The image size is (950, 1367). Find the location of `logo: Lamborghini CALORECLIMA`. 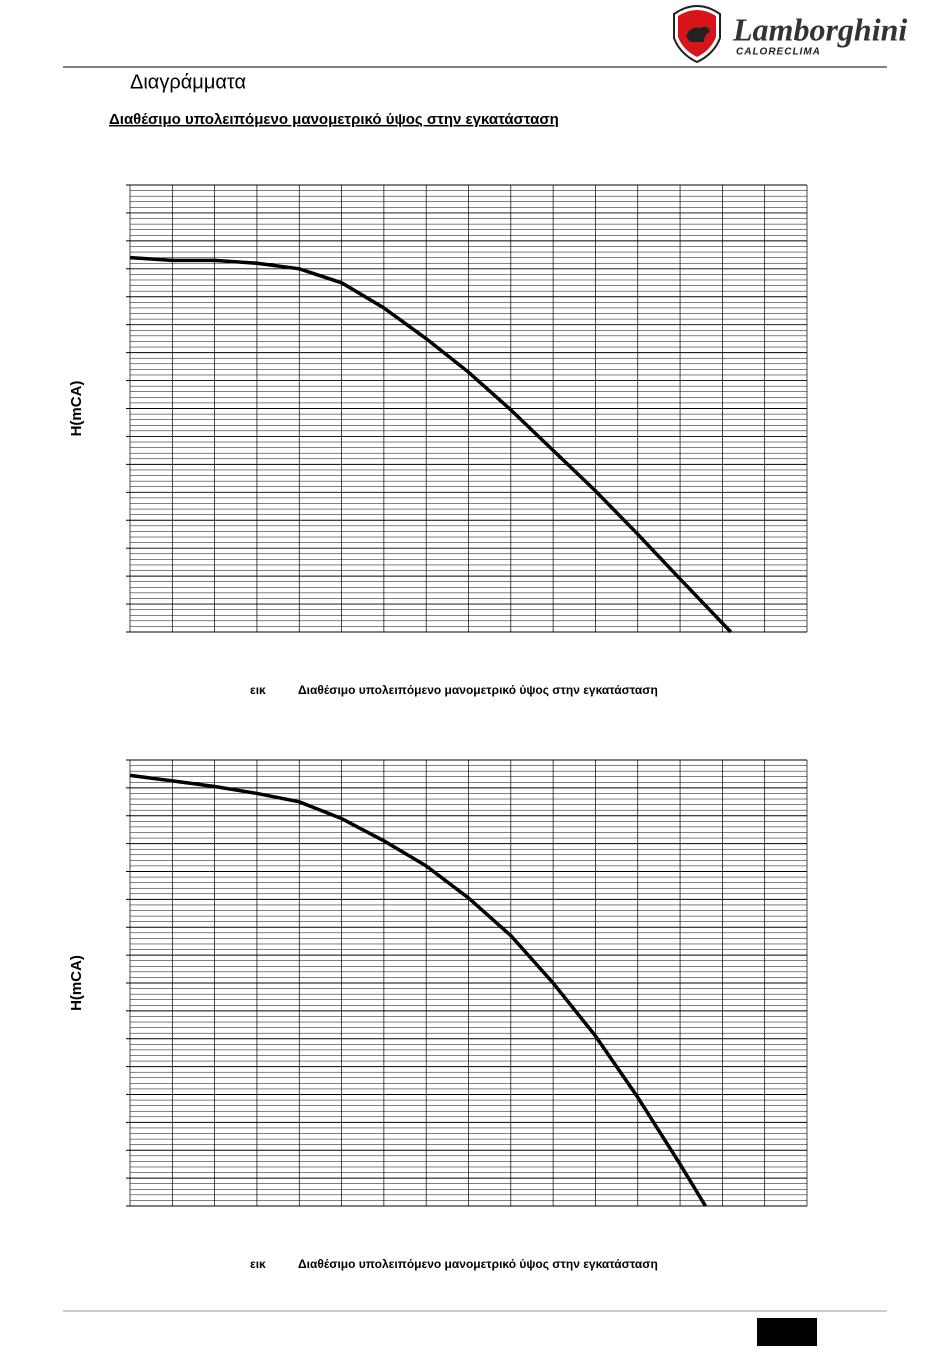

logo: Lamborghini CALORECLIMA is located at coordinates (790, 34).